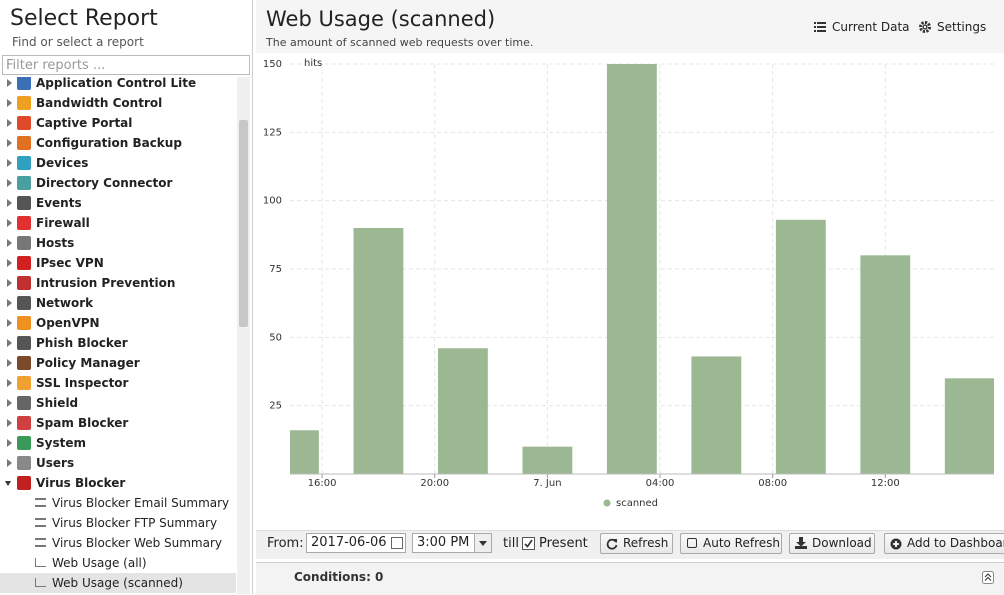 Image resolution: width=1004 pixels, height=595 pixels. What do you see at coordinates (636, 543) in the screenshot?
I see `refresh-button: Refresh` at bounding box center [636, 543].